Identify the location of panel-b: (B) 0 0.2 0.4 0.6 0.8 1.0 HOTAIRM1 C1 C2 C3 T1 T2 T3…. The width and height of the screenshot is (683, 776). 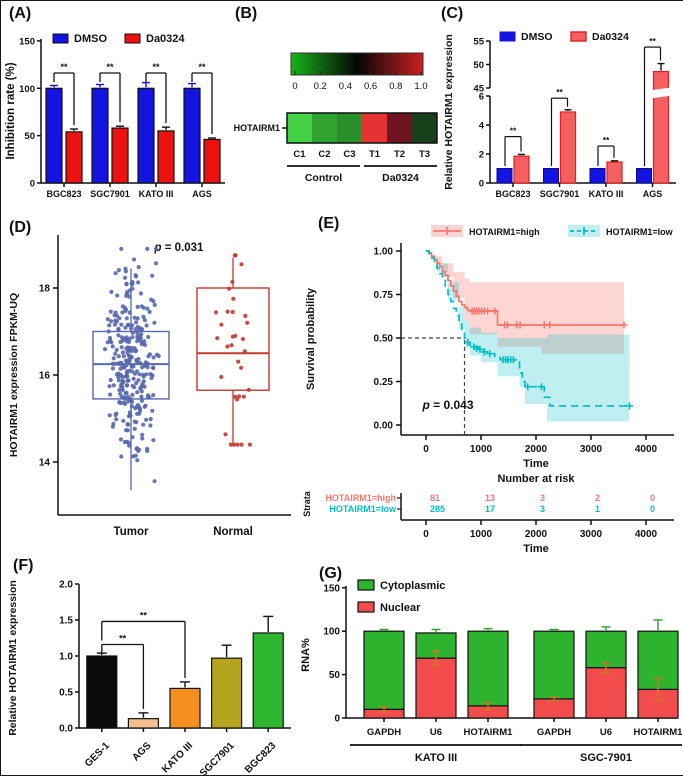
(333, 107).